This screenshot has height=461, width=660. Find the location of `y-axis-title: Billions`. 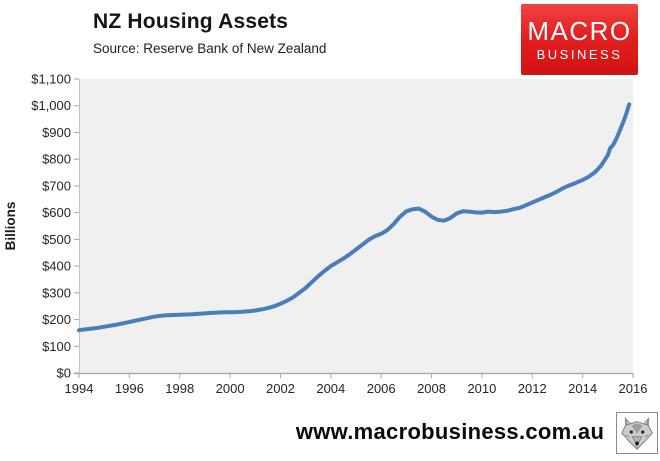

y-axis-title: Billions is located at coordinates (10, 226).